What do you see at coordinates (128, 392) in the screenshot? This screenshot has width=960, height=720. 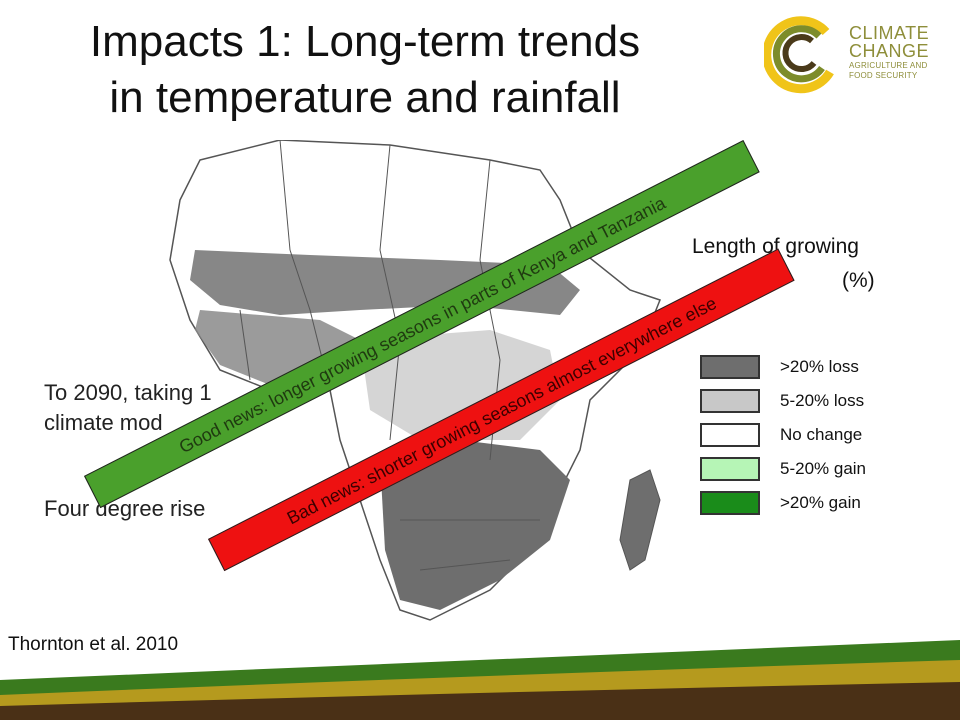 I see `body-text-line-1: To 2090, taking 1` at bounding box center [128, 392].